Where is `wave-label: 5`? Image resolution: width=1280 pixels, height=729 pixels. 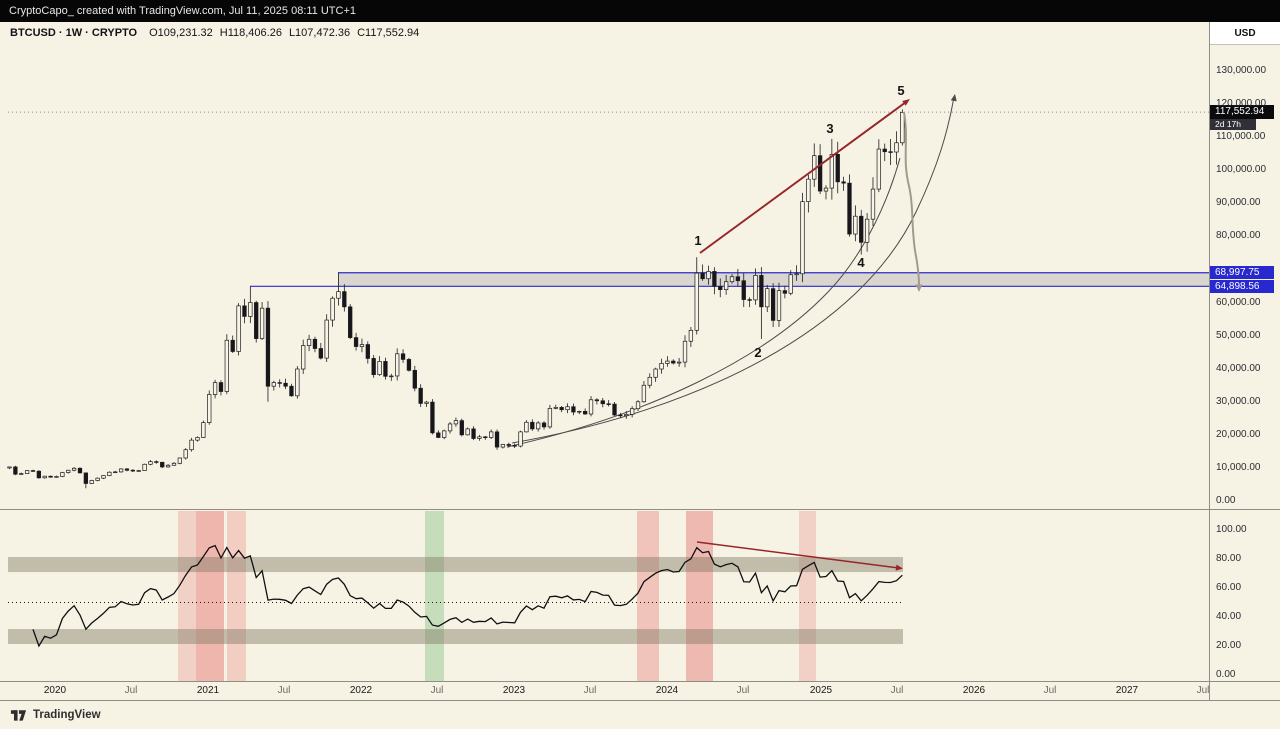 wave-label: 5 is located at coordinates (900, 90).